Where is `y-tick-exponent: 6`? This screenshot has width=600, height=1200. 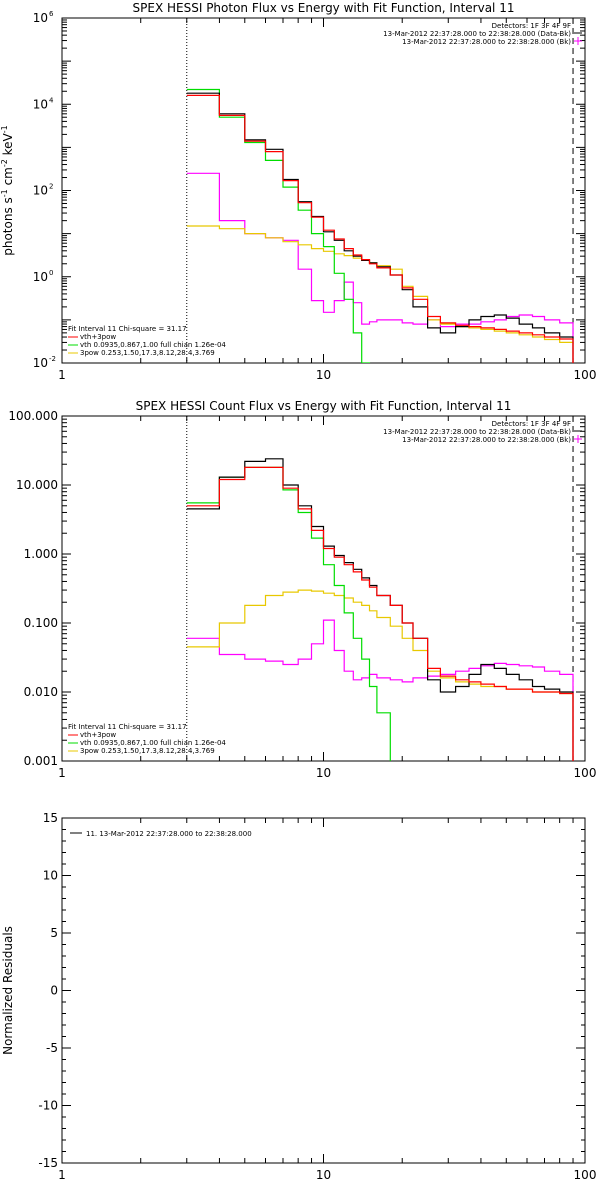 y-tick-exponent: 6 is located at coordinates (51, 14).